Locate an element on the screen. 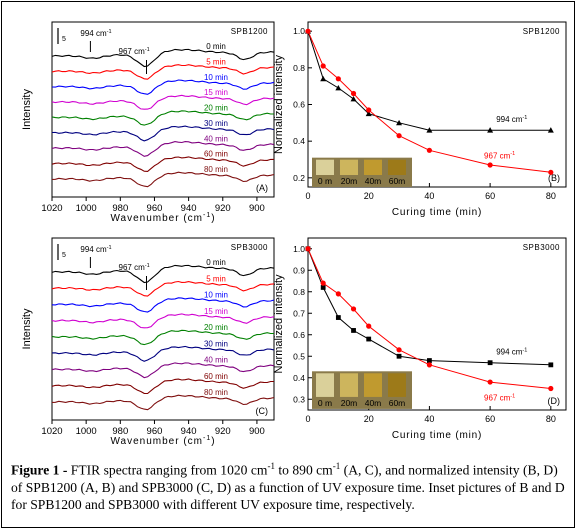 The width and height of the screenshot is (576, 529). spectrum-label: 10 min is located at coordinates (216, 295).